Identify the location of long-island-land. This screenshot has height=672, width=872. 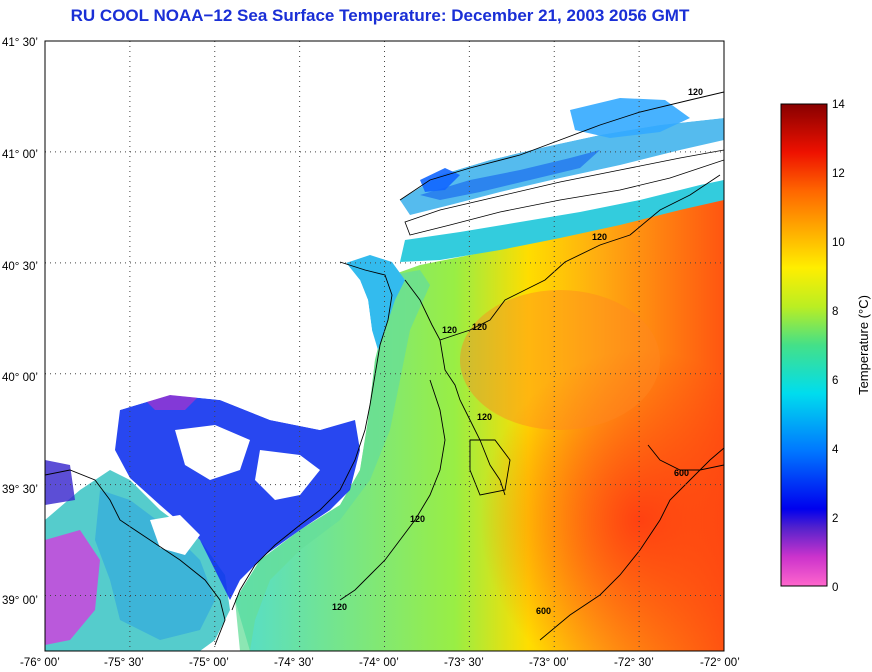
(564, 192).